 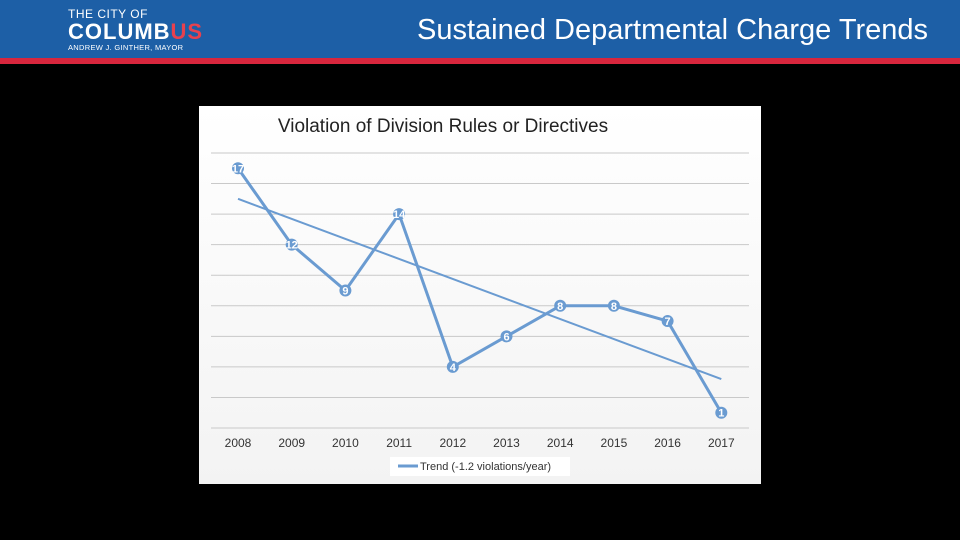 I want to click on x-tick-label: 2014, so click(x=560, y=443).